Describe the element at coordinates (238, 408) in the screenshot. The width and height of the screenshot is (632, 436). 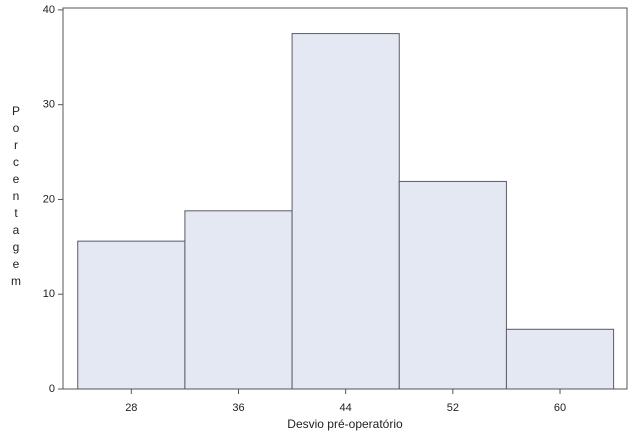
I see `x-tick-label: 36` at that location.